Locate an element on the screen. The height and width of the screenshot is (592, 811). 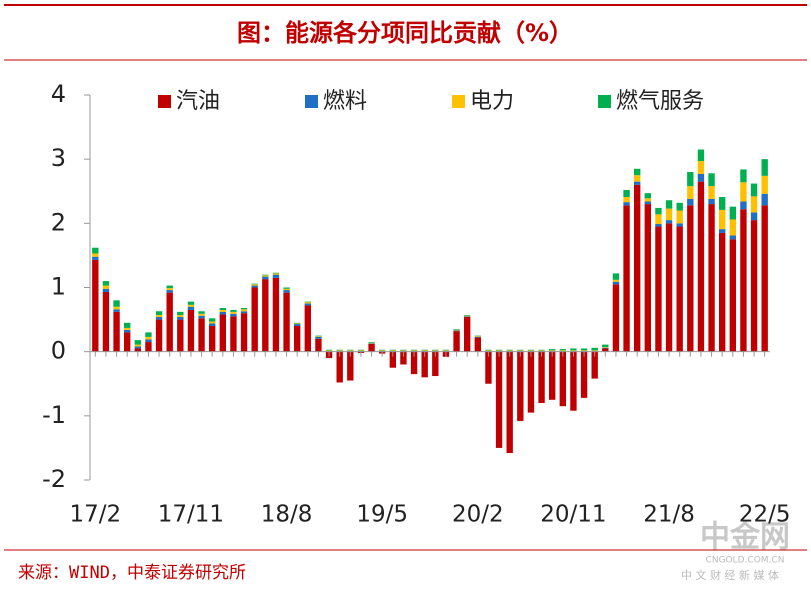
x-tick-label: 17/11 is located at coordinates (191, 515).